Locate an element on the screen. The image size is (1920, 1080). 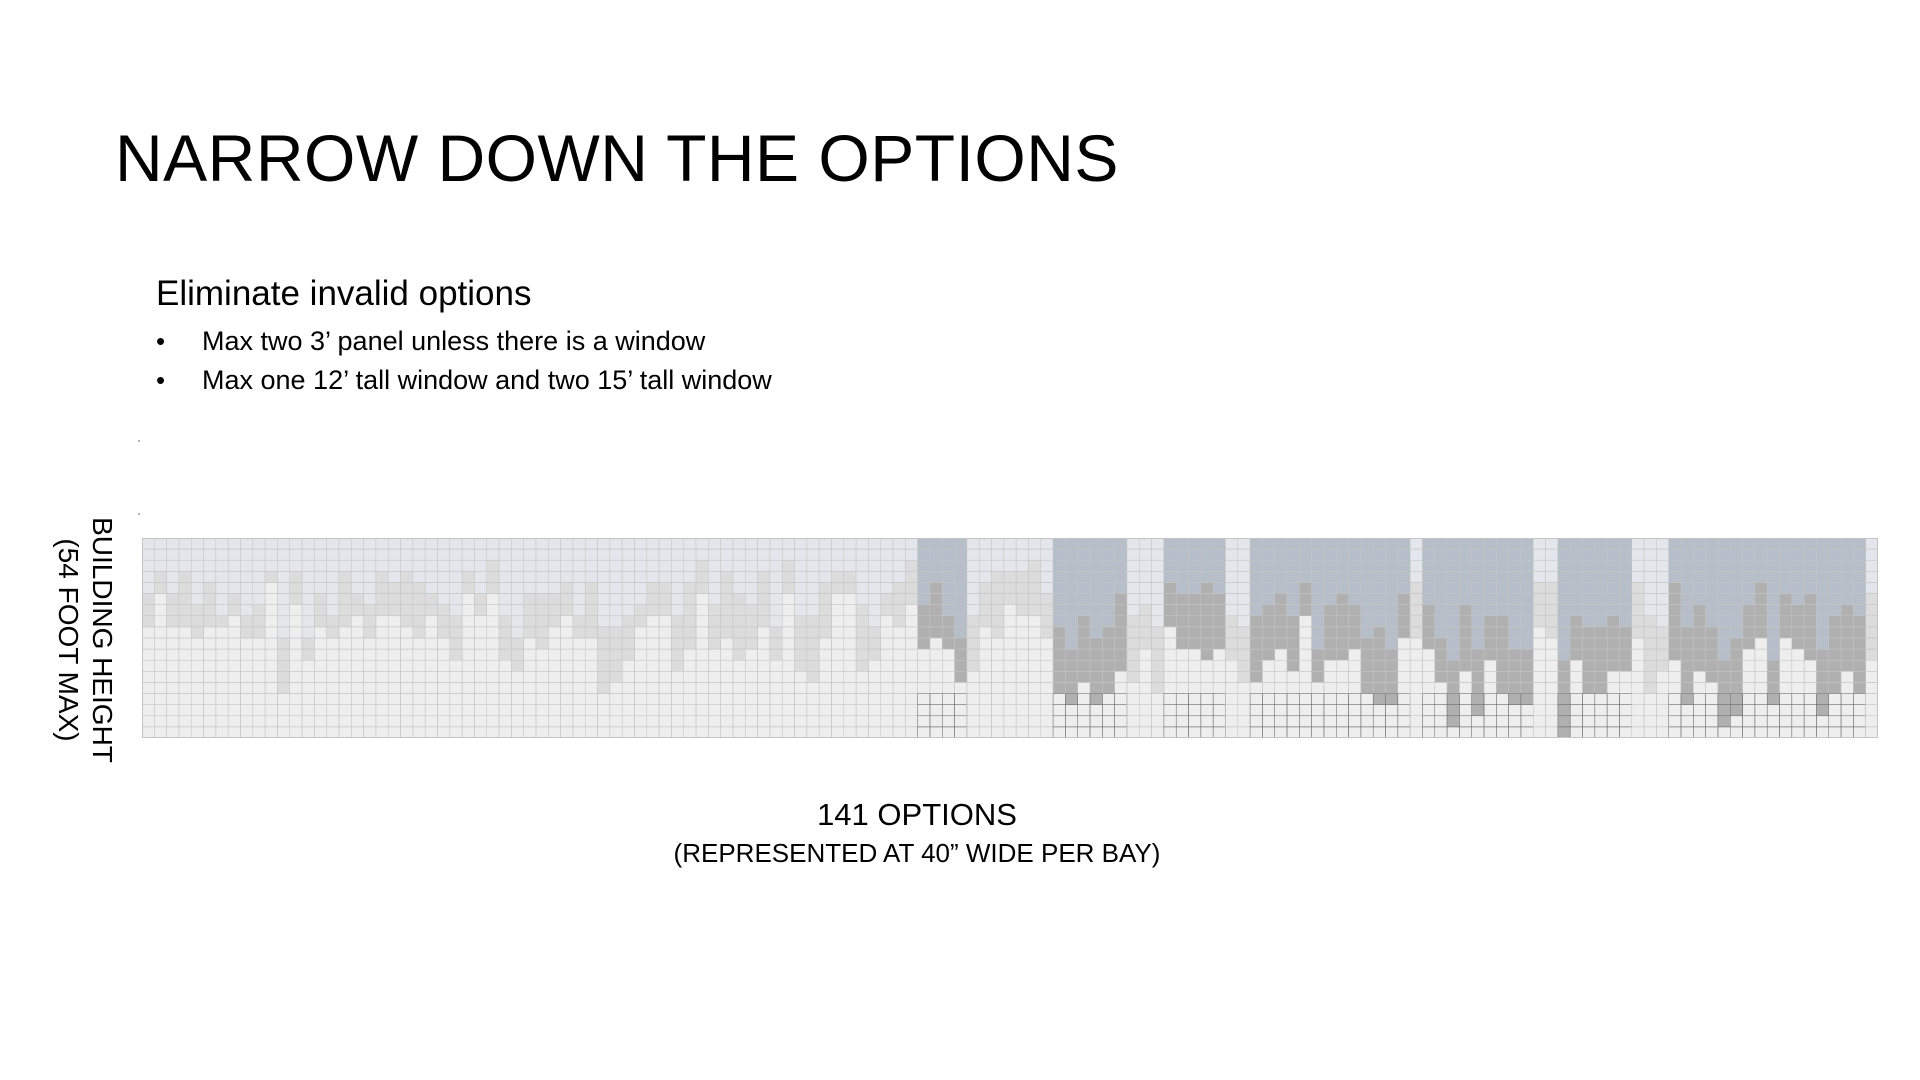
y-axis-label: BUILDING HEIGHT (54 FOOT MAX) is located at coordinates (85, 640).